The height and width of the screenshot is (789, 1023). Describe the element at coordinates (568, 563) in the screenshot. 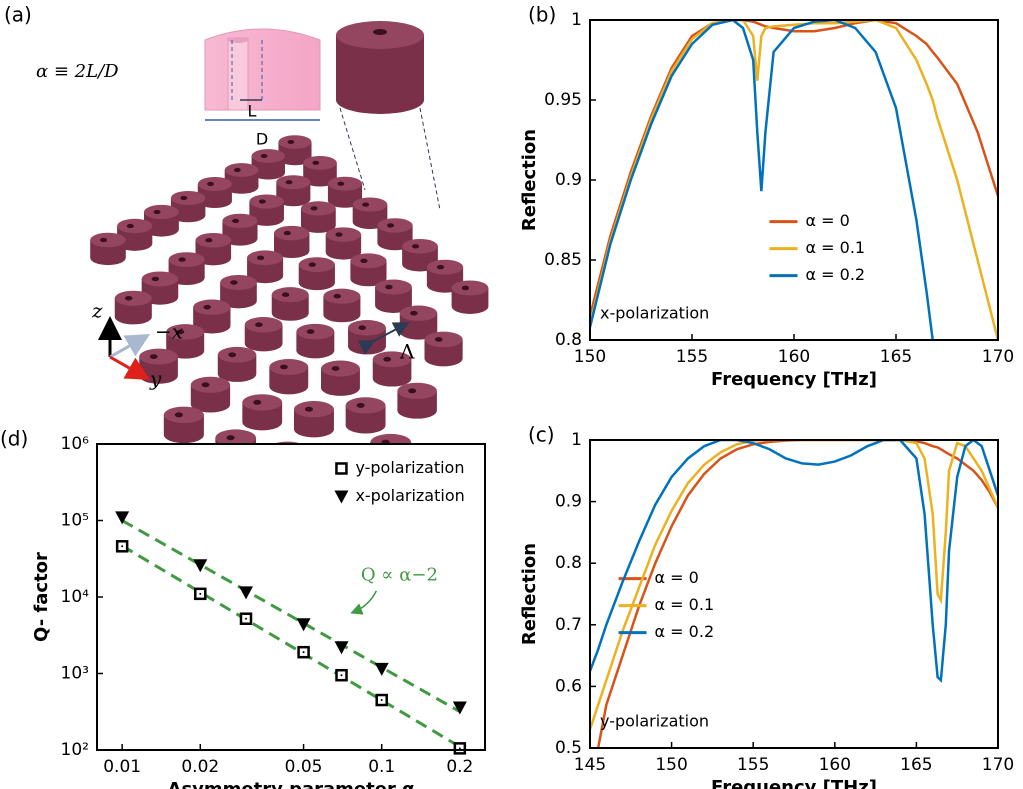

I see `y-tick-label: 0.8` at that location.